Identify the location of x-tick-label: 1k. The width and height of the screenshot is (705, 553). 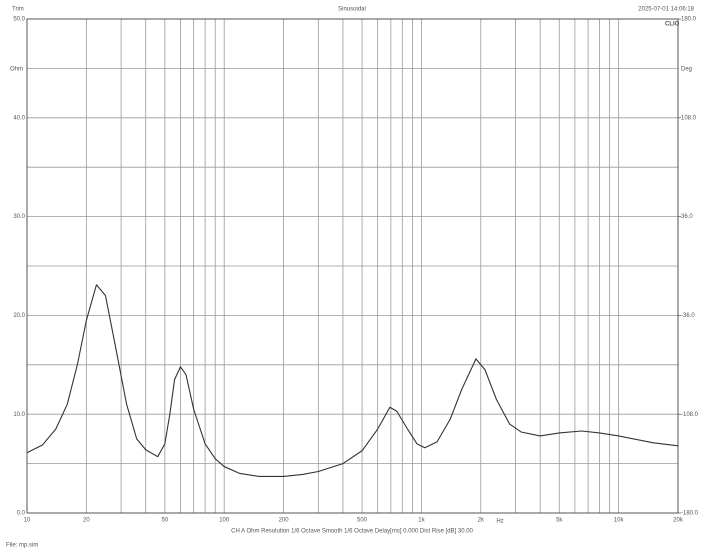
(421, 521).